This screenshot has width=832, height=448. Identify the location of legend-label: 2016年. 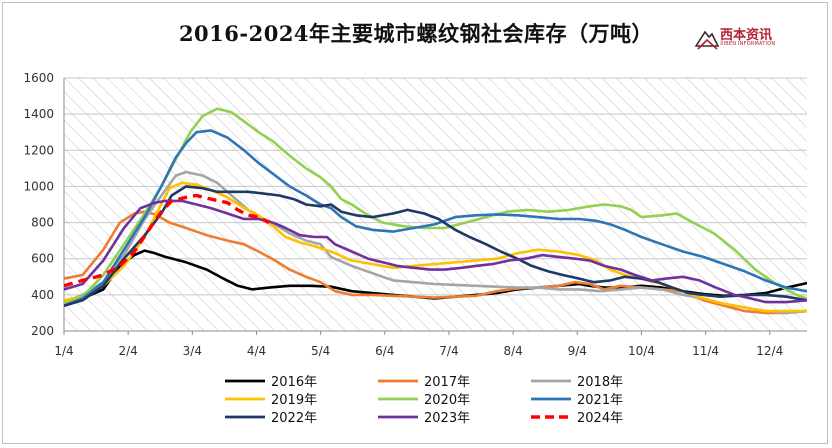
(294, 382).